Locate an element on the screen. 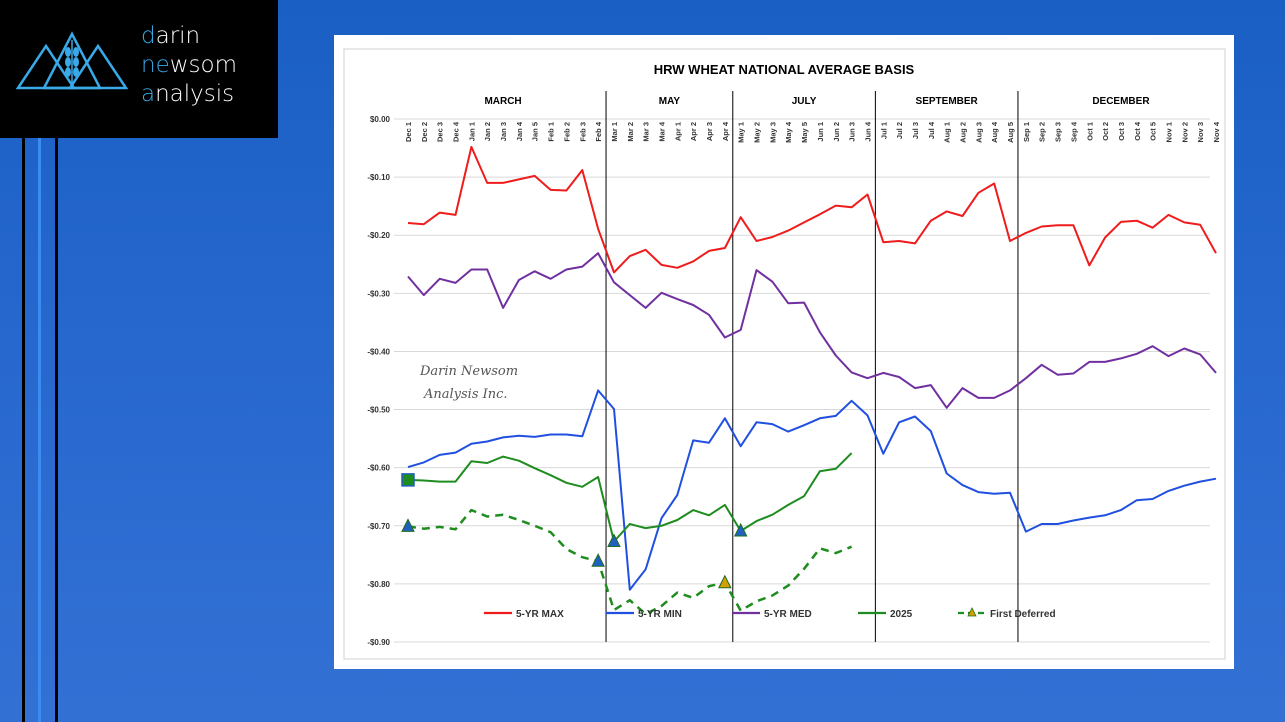 The image size is (1285, 722). contract-label: MARCH is located at coordinates (502, 101).